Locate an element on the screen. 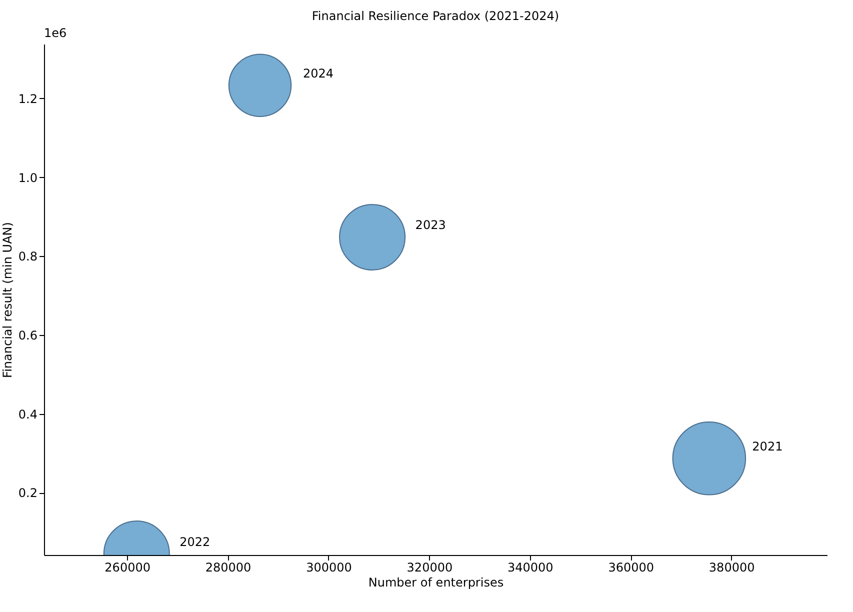  y-tick-label: 1.2 is located at coordinates (28, 99).